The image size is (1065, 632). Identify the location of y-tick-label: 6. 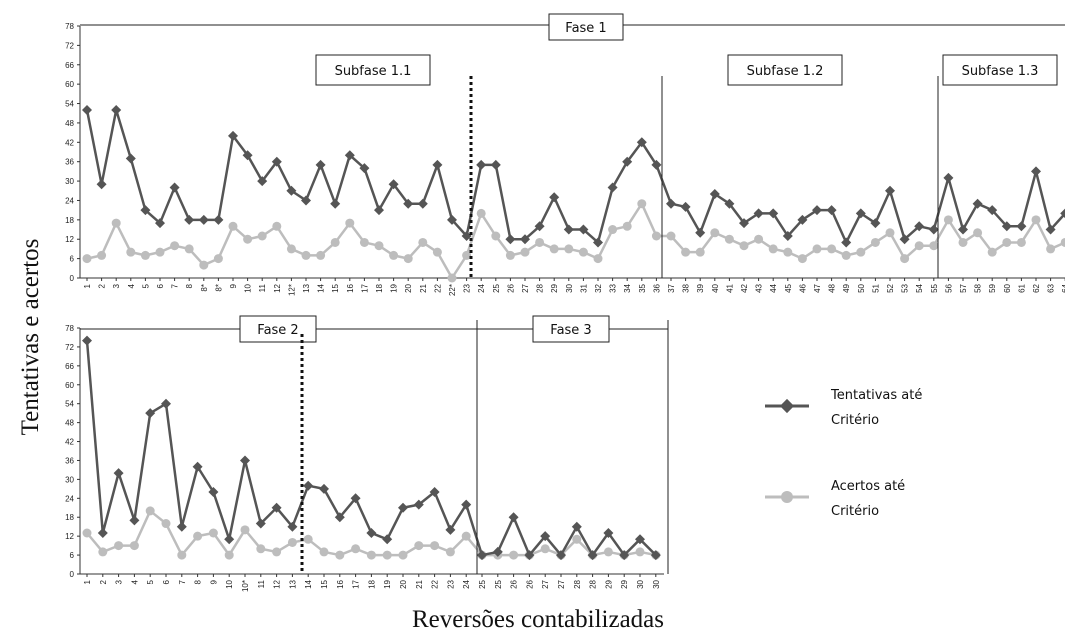
(72, 259).